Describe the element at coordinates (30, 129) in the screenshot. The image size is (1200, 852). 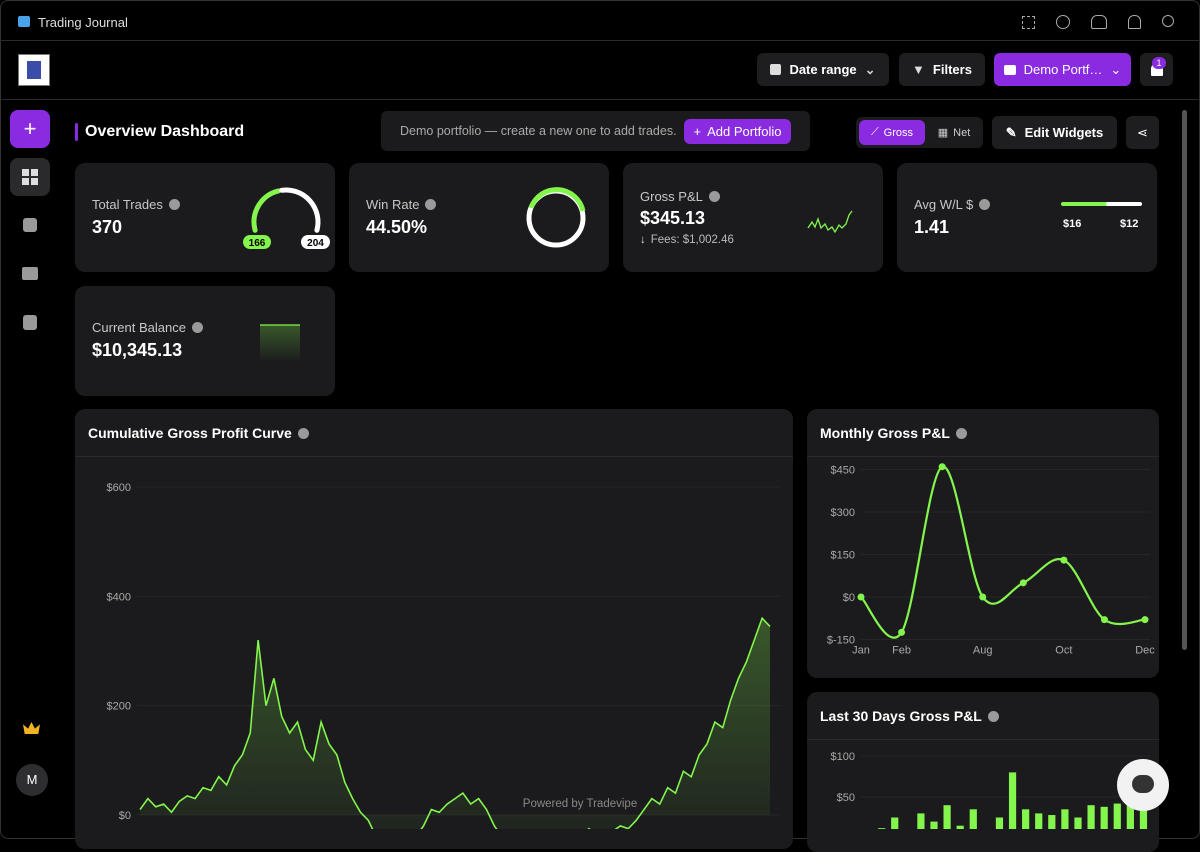
I see `add-button: +` at that location.